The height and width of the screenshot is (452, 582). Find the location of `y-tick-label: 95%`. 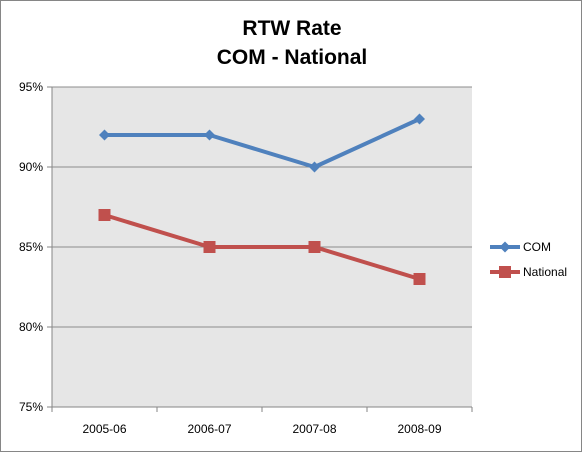

y-tick-label: 95% is located at coordinates (31, 87).